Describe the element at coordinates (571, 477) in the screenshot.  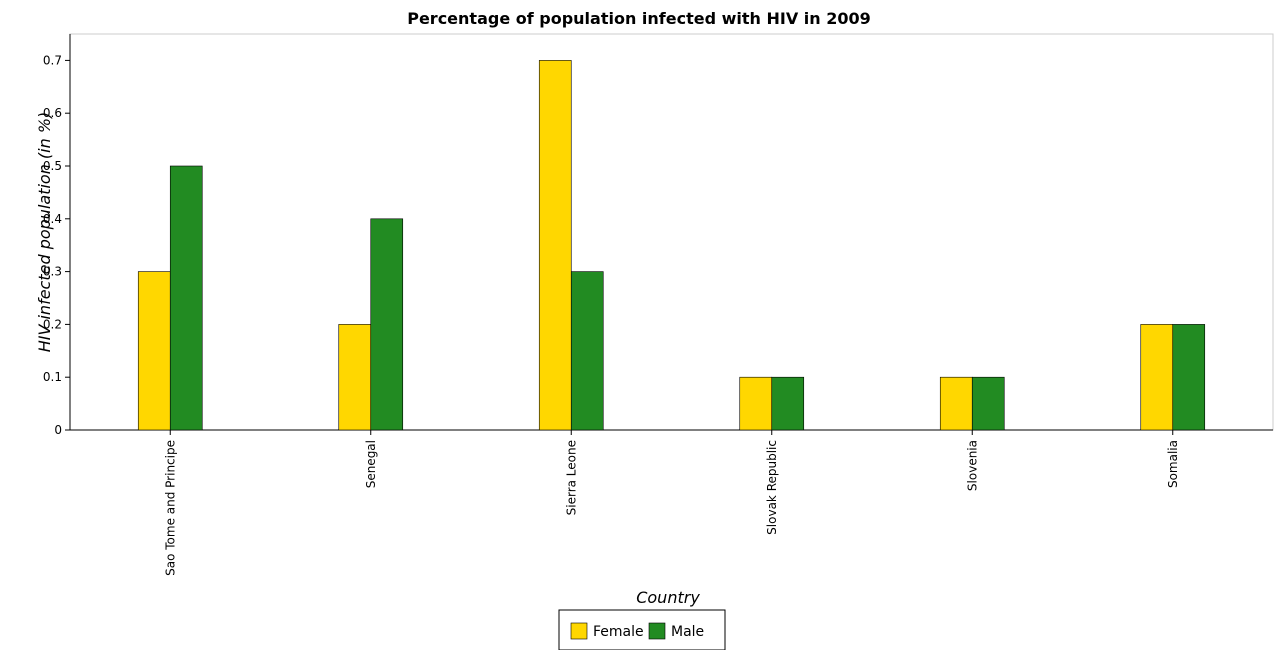
I see `x-tick-label: Sierra Leone` at that location.